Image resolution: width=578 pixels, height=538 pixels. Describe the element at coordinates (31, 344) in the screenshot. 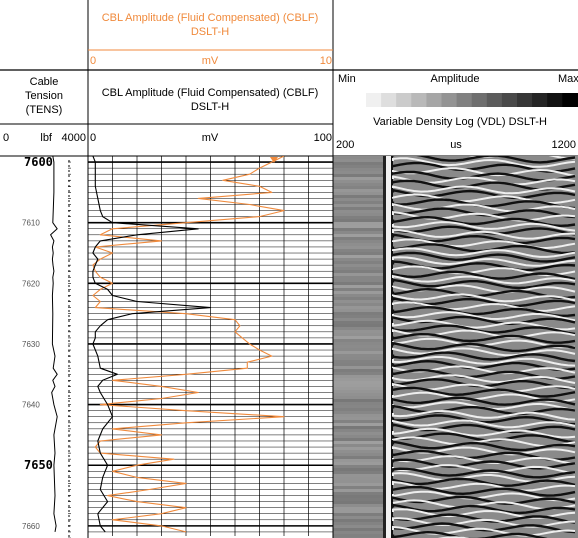

I see `depth-label-minor: 7630` at that location.